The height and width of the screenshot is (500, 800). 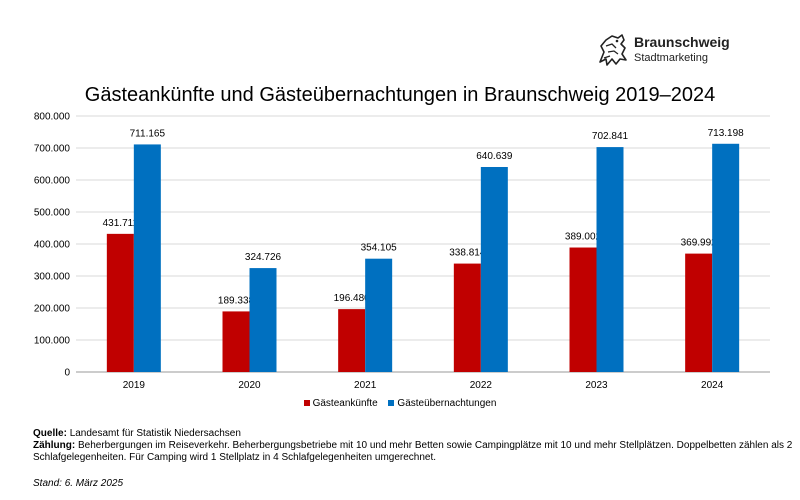 What do you see at coordinates (249, 385) in the screenshot?
I see `x-tick-label: 2020` at bounding box center [249, 385].